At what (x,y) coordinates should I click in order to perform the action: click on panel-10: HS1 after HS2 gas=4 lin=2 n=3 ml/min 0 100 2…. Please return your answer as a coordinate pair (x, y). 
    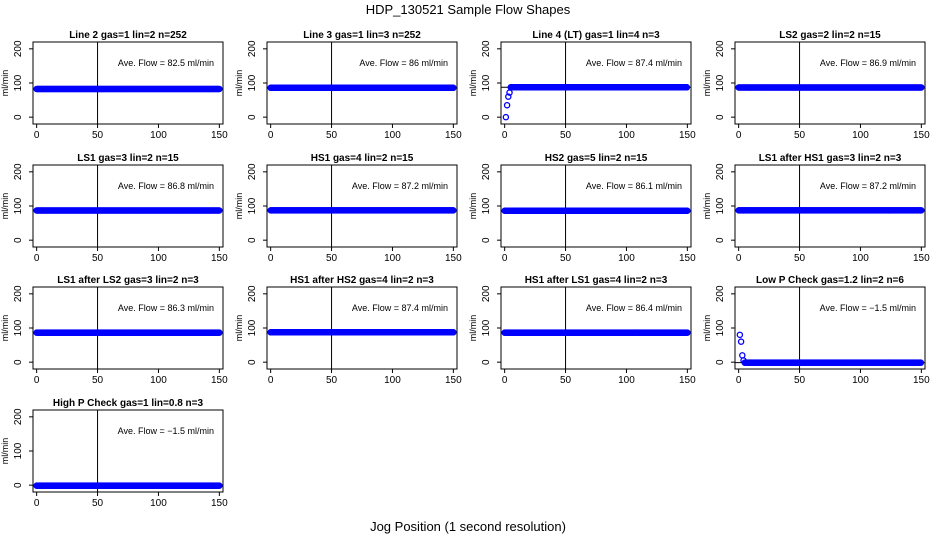
    Looking at the image, I should click on (348, 330).